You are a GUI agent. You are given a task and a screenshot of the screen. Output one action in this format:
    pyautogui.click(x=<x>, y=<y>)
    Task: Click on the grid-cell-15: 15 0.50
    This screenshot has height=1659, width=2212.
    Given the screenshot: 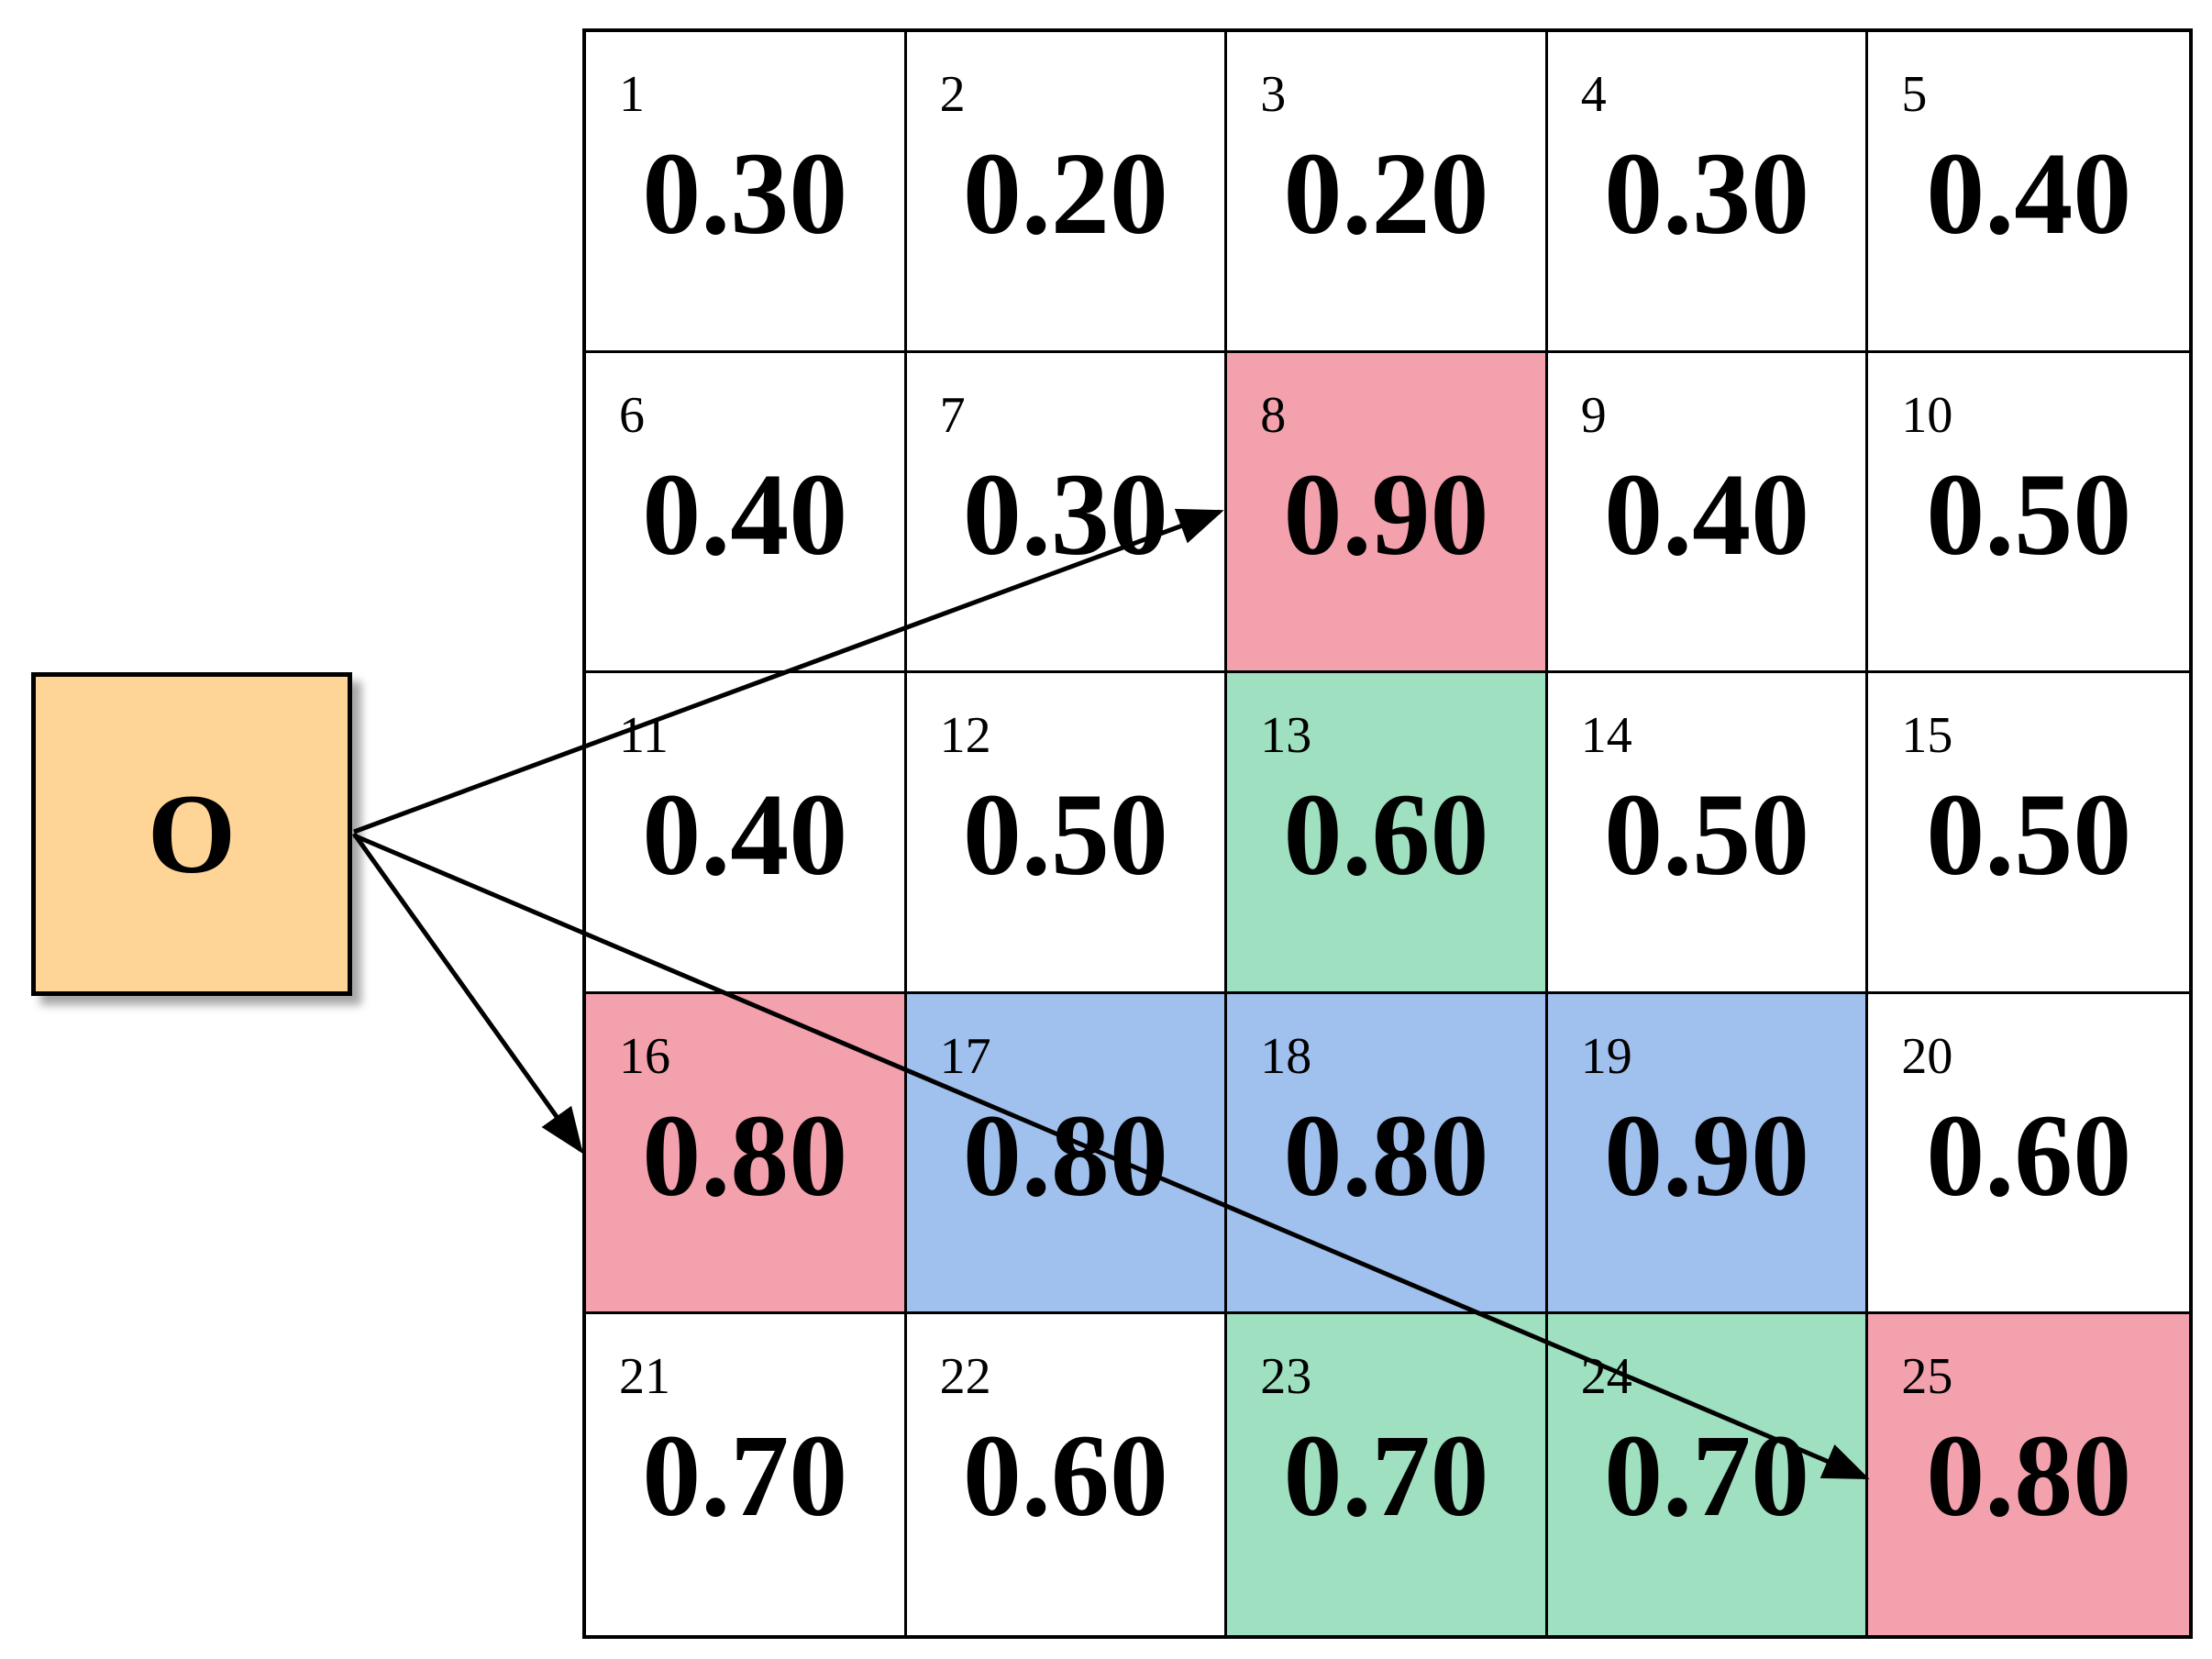 What is the action you would take?
    pyautogui.click(x=2029, y=834)
    